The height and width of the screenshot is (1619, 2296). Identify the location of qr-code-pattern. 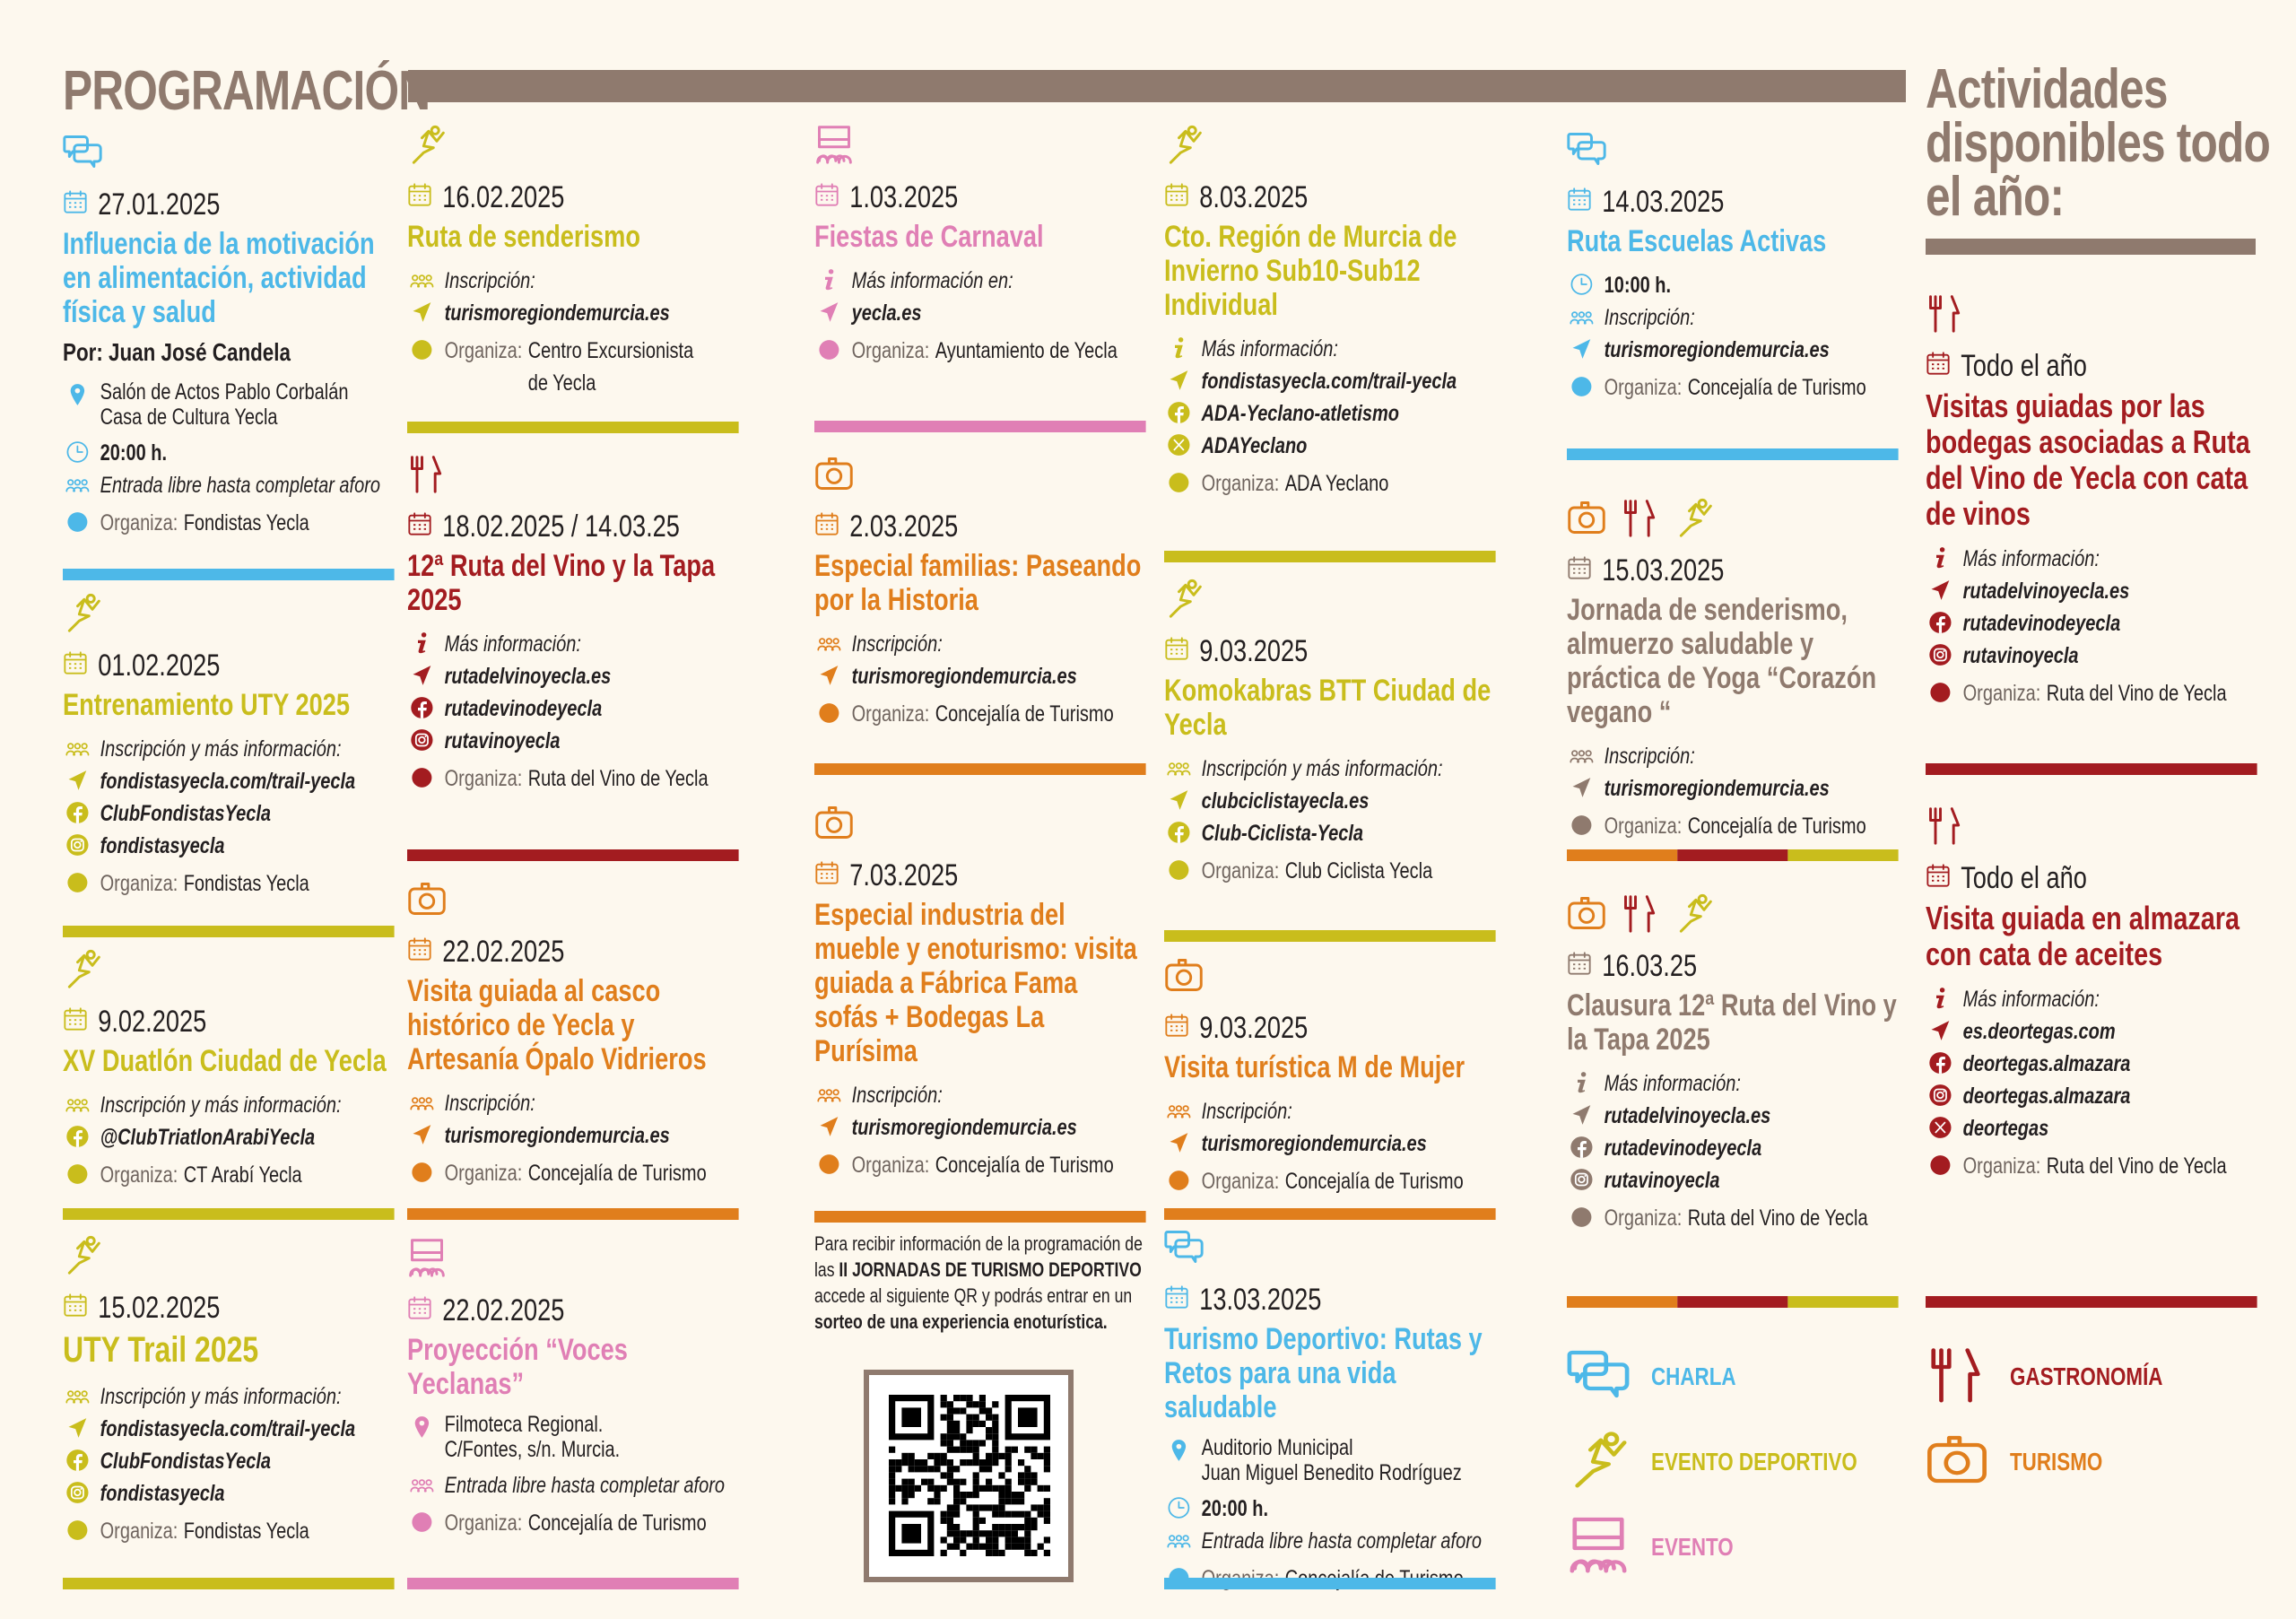
(969, 1475).